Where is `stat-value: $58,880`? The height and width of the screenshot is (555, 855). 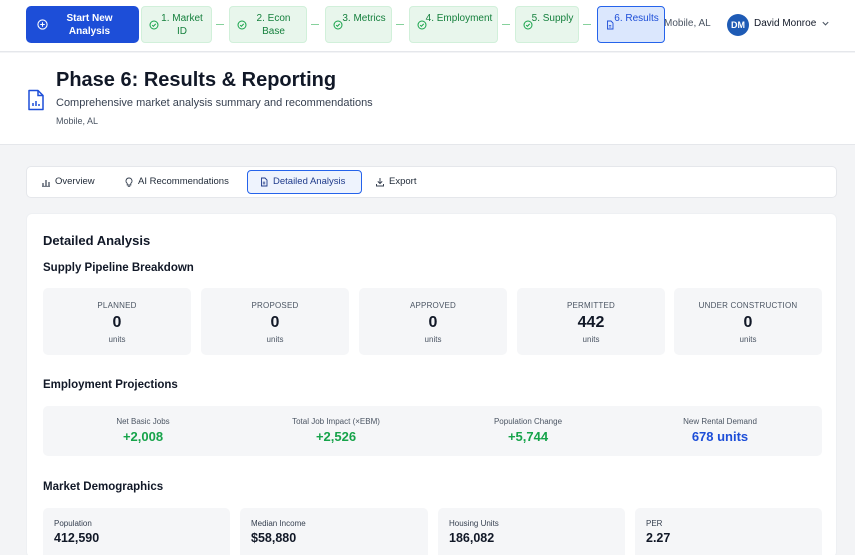 stat-value: $58,880 is located at coordinates (274, 538).